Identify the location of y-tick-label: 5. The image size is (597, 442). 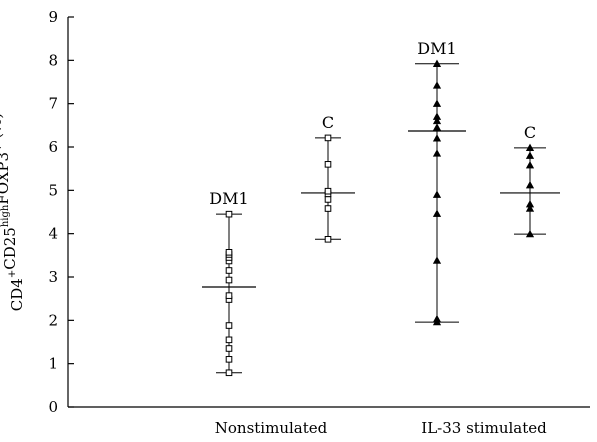
(53, 190).